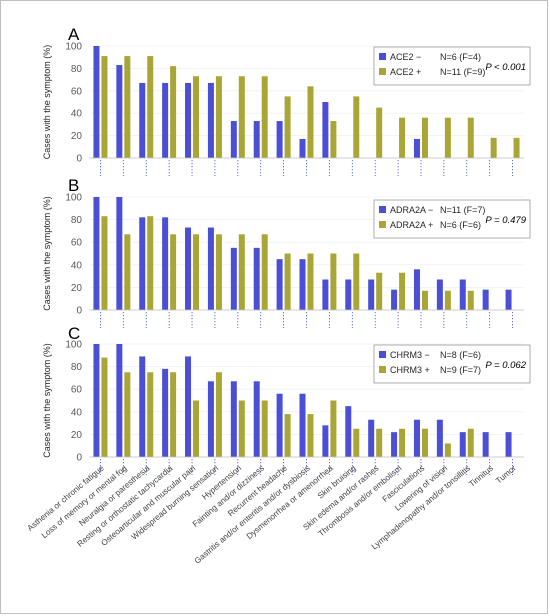  What do you see at coordinates (256, 419) in the screenshot?
I see `bar-c-s0-c7` at bounding box center [256, 419].